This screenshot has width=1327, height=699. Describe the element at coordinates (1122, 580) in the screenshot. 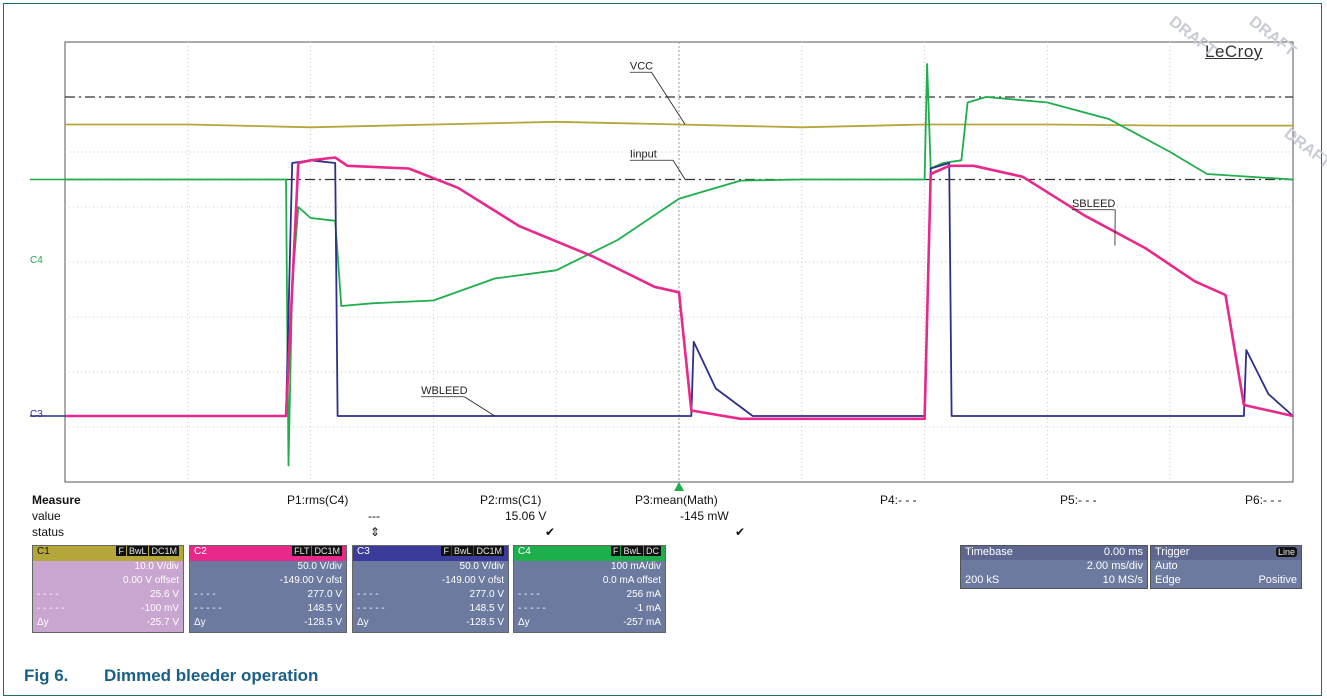

I see `sample-rate: 10 MS/s` at that location.